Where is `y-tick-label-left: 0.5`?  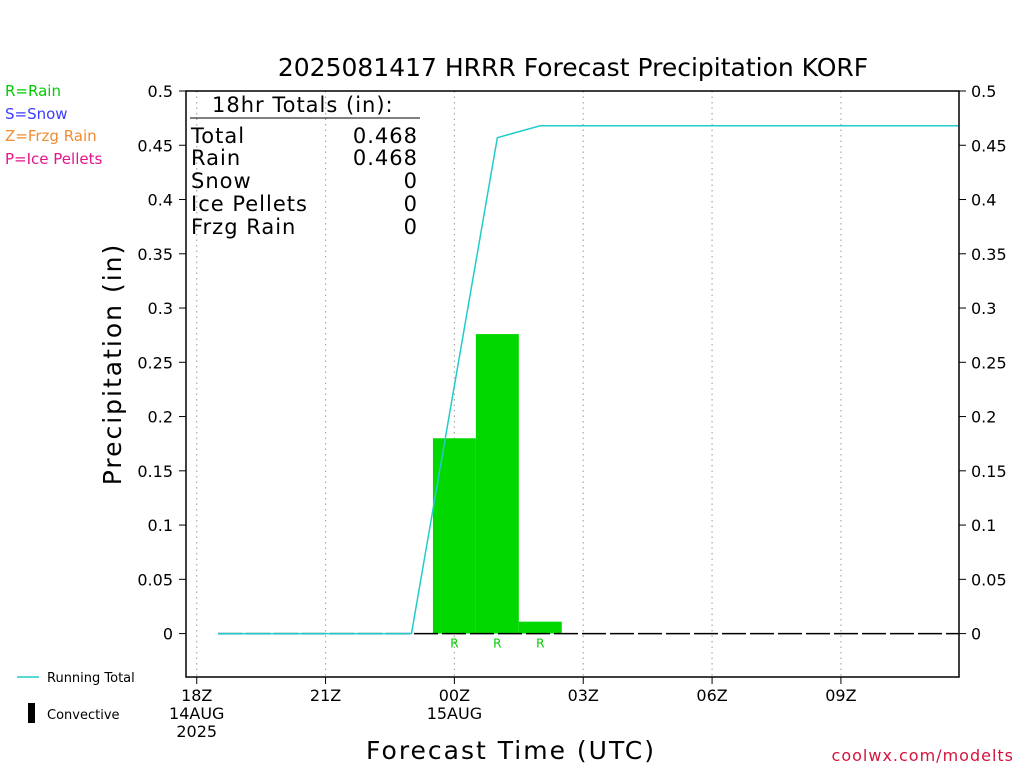
y-tick-label-left: 0.5 is located at coordinates (160, 91).